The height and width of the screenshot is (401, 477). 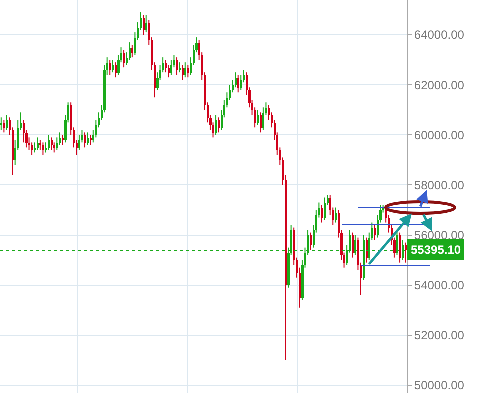 What do you see at coordinates (439, 85) in the screenshot?
I see `y-tick-label: 62000.00` at bounding box center [439, 85].